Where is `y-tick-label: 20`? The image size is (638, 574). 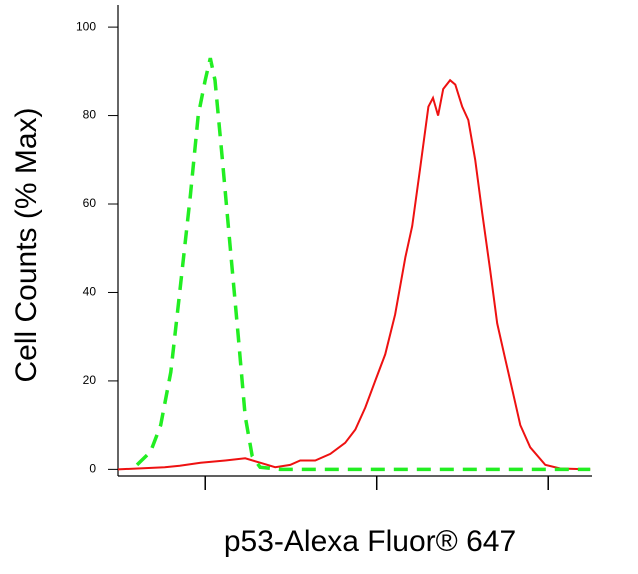
y-tick-label: 20 is located at coordinates (90, 380).